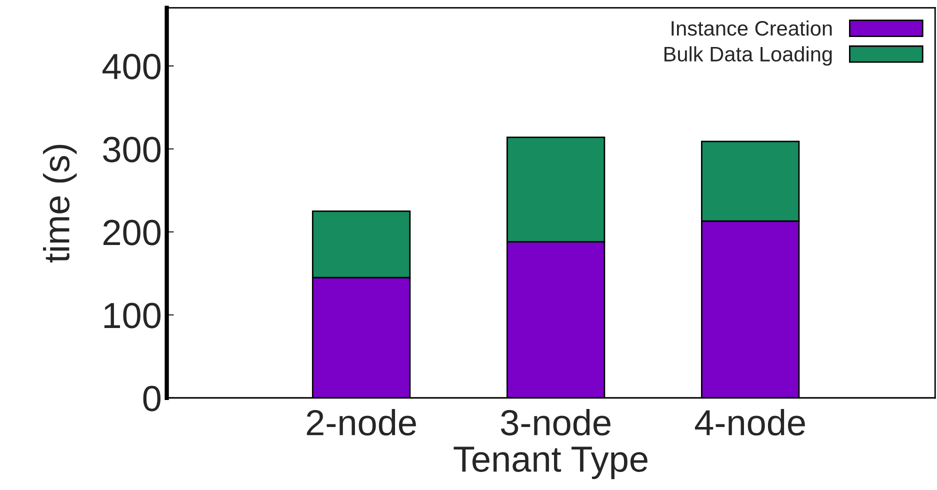 Image resolution: width=937 pixels, height=490 pixels. I want to click on x-axis-title: Tenant Type, so click(551, 463).